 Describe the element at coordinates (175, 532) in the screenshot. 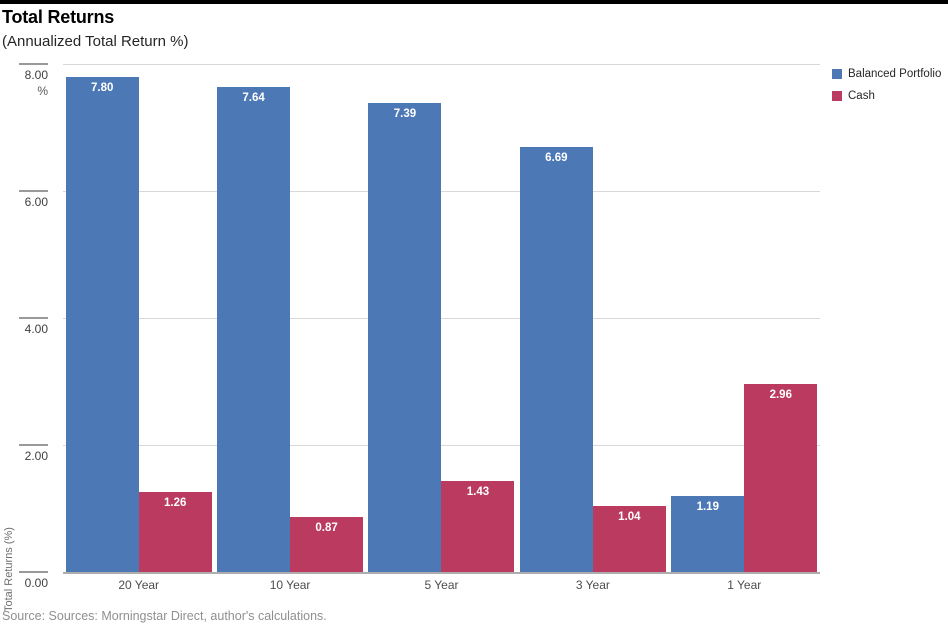

I see `bar: 1.26` at that location.